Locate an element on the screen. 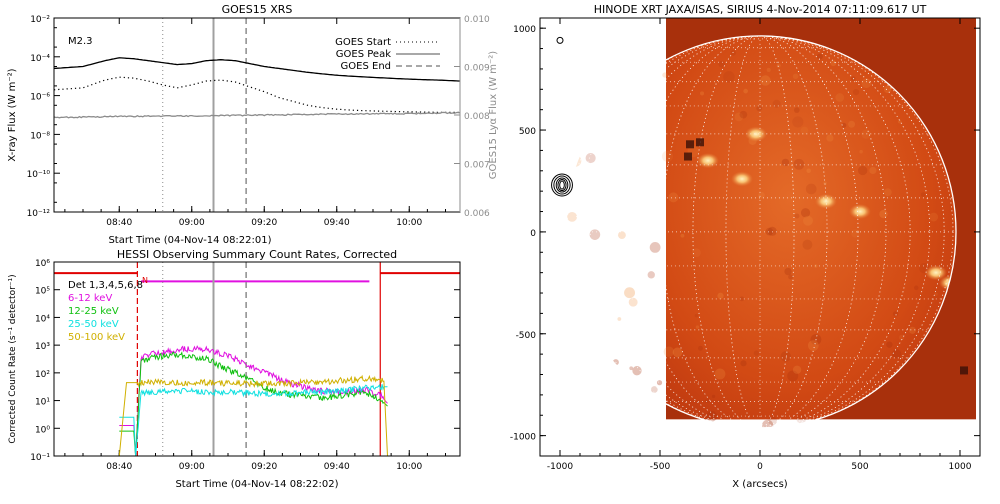  goes-y2-tick-label: 0.009 is located at coordinates (477, 69).